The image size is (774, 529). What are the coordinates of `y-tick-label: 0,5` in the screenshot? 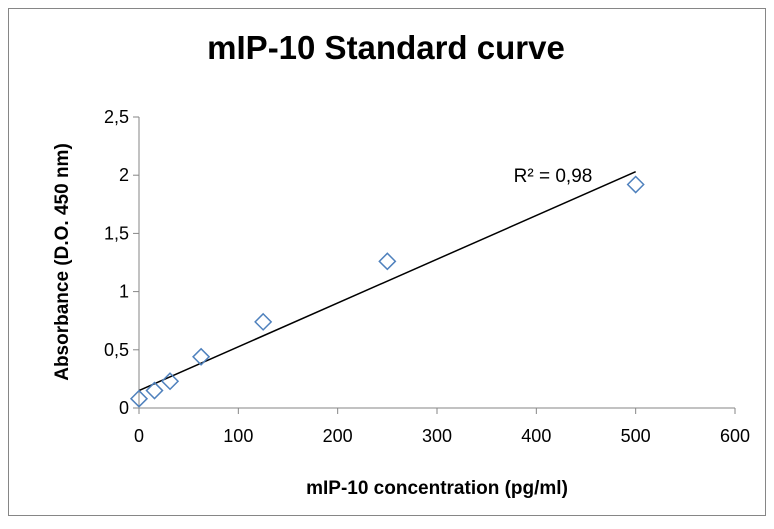 It's located at (116, 350).